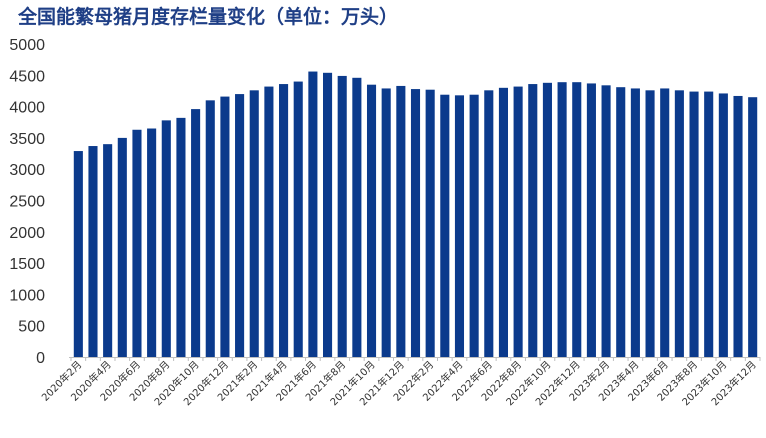 The width and height of the screenshot is (766, 438). Describe the element at coordinates (27, 264) in the screenshot. I see `y-tick-label: 1500` at that location.